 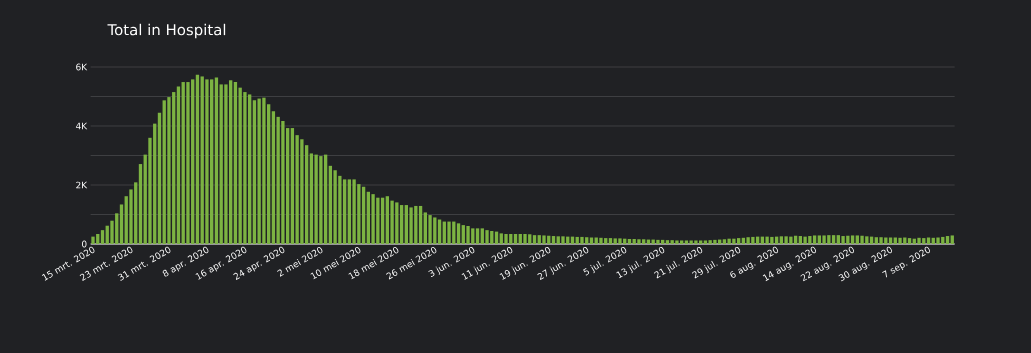 What do you see at coordinates (82, 67) in the screenshot?
I see `y-tick-label: 6K` at bounding box center [82, 67].